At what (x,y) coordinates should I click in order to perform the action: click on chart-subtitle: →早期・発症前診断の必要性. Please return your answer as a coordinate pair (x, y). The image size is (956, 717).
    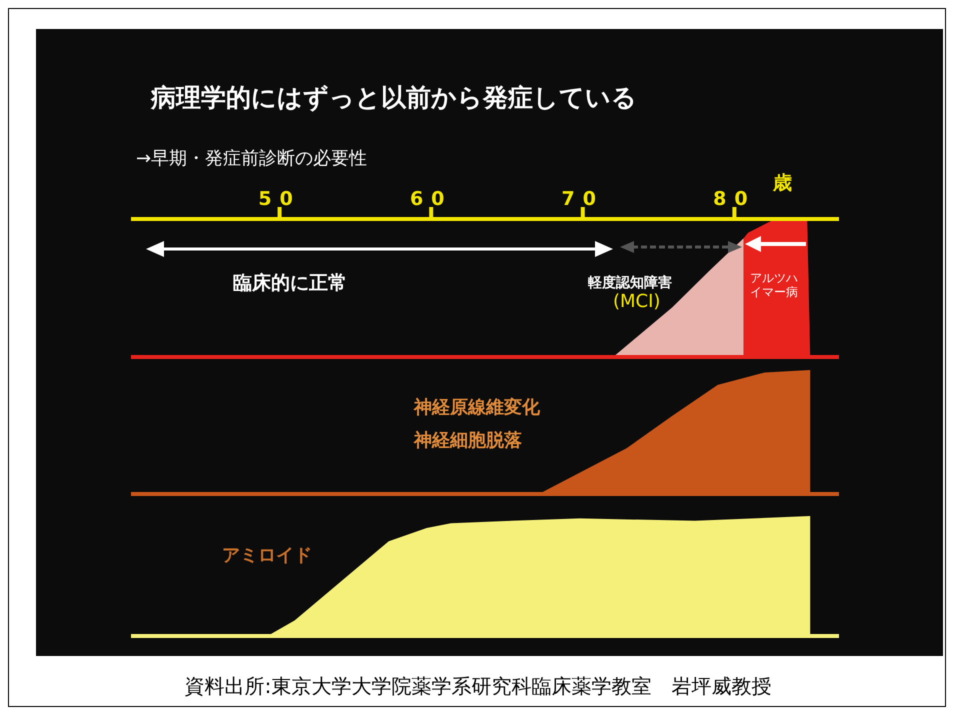
    Looking at the image, I should click on (252, 158).